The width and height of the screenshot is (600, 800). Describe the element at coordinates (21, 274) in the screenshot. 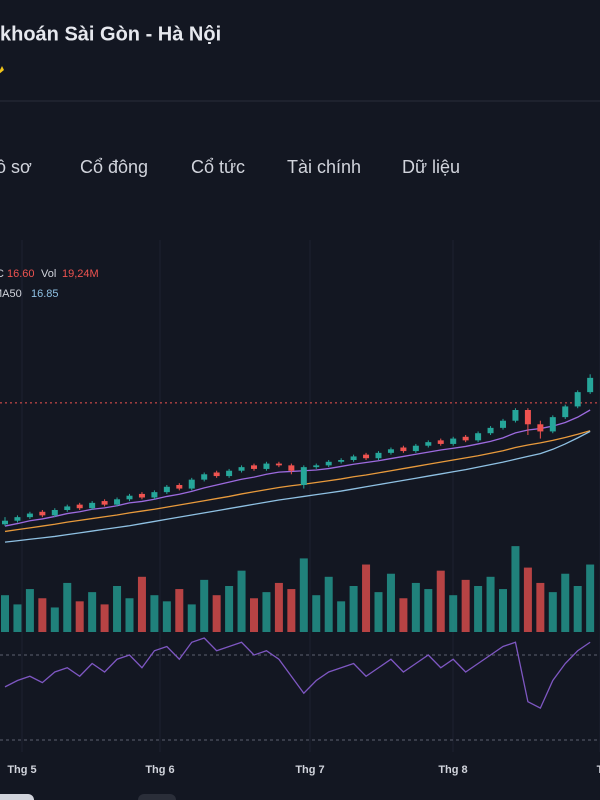

I see `close-value: 16.60` at that location.